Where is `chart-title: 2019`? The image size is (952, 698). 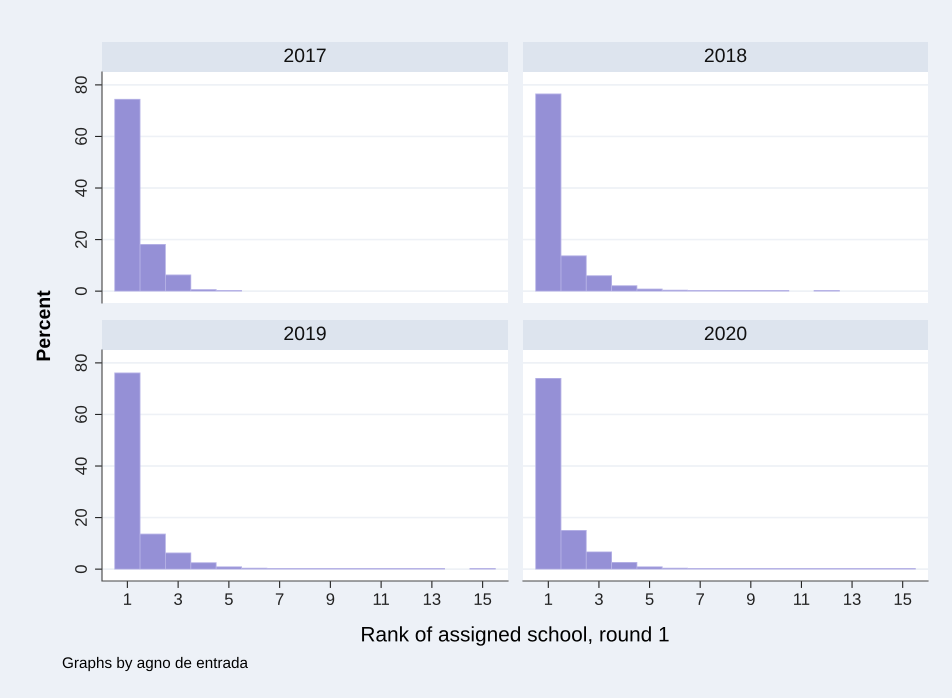 chart-title: 2019 is located at coordinates (305, 333).